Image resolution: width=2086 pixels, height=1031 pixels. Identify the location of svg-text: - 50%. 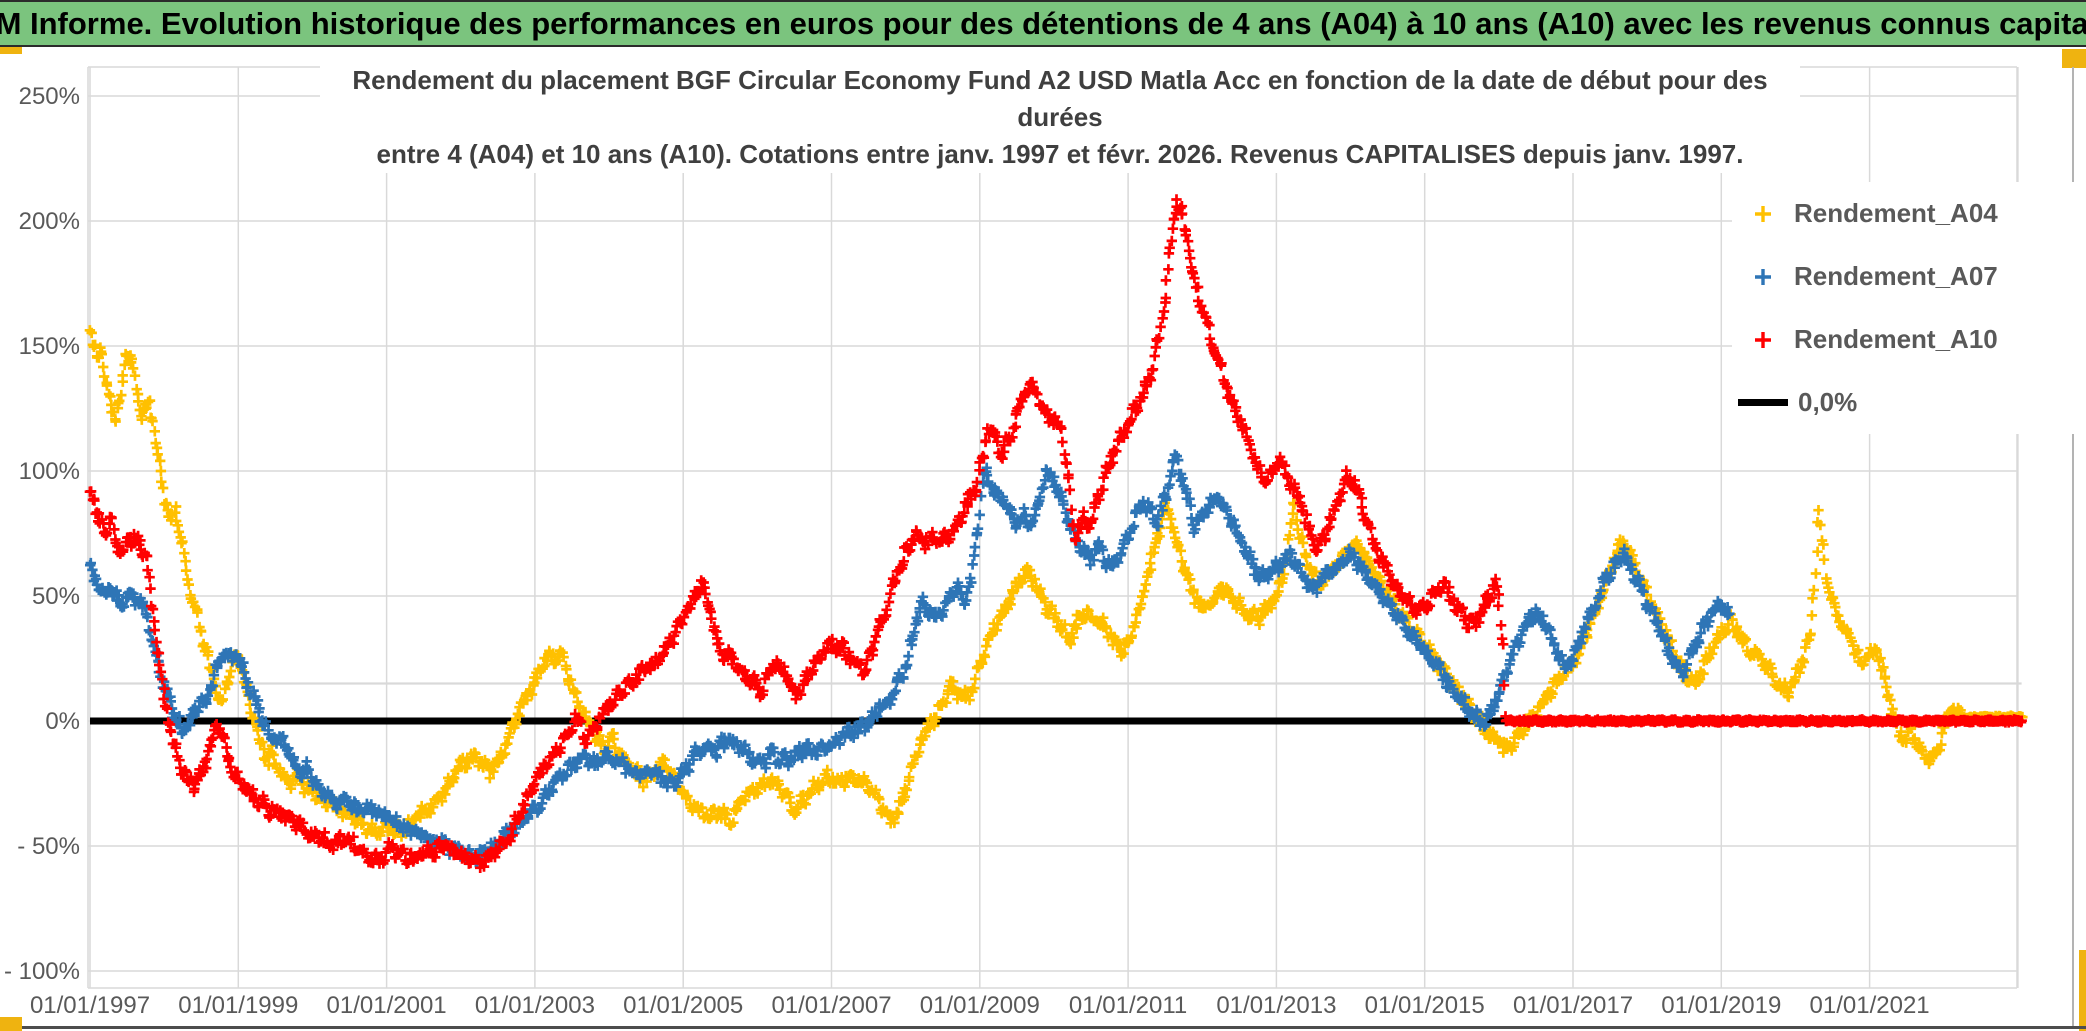
(48, 846).